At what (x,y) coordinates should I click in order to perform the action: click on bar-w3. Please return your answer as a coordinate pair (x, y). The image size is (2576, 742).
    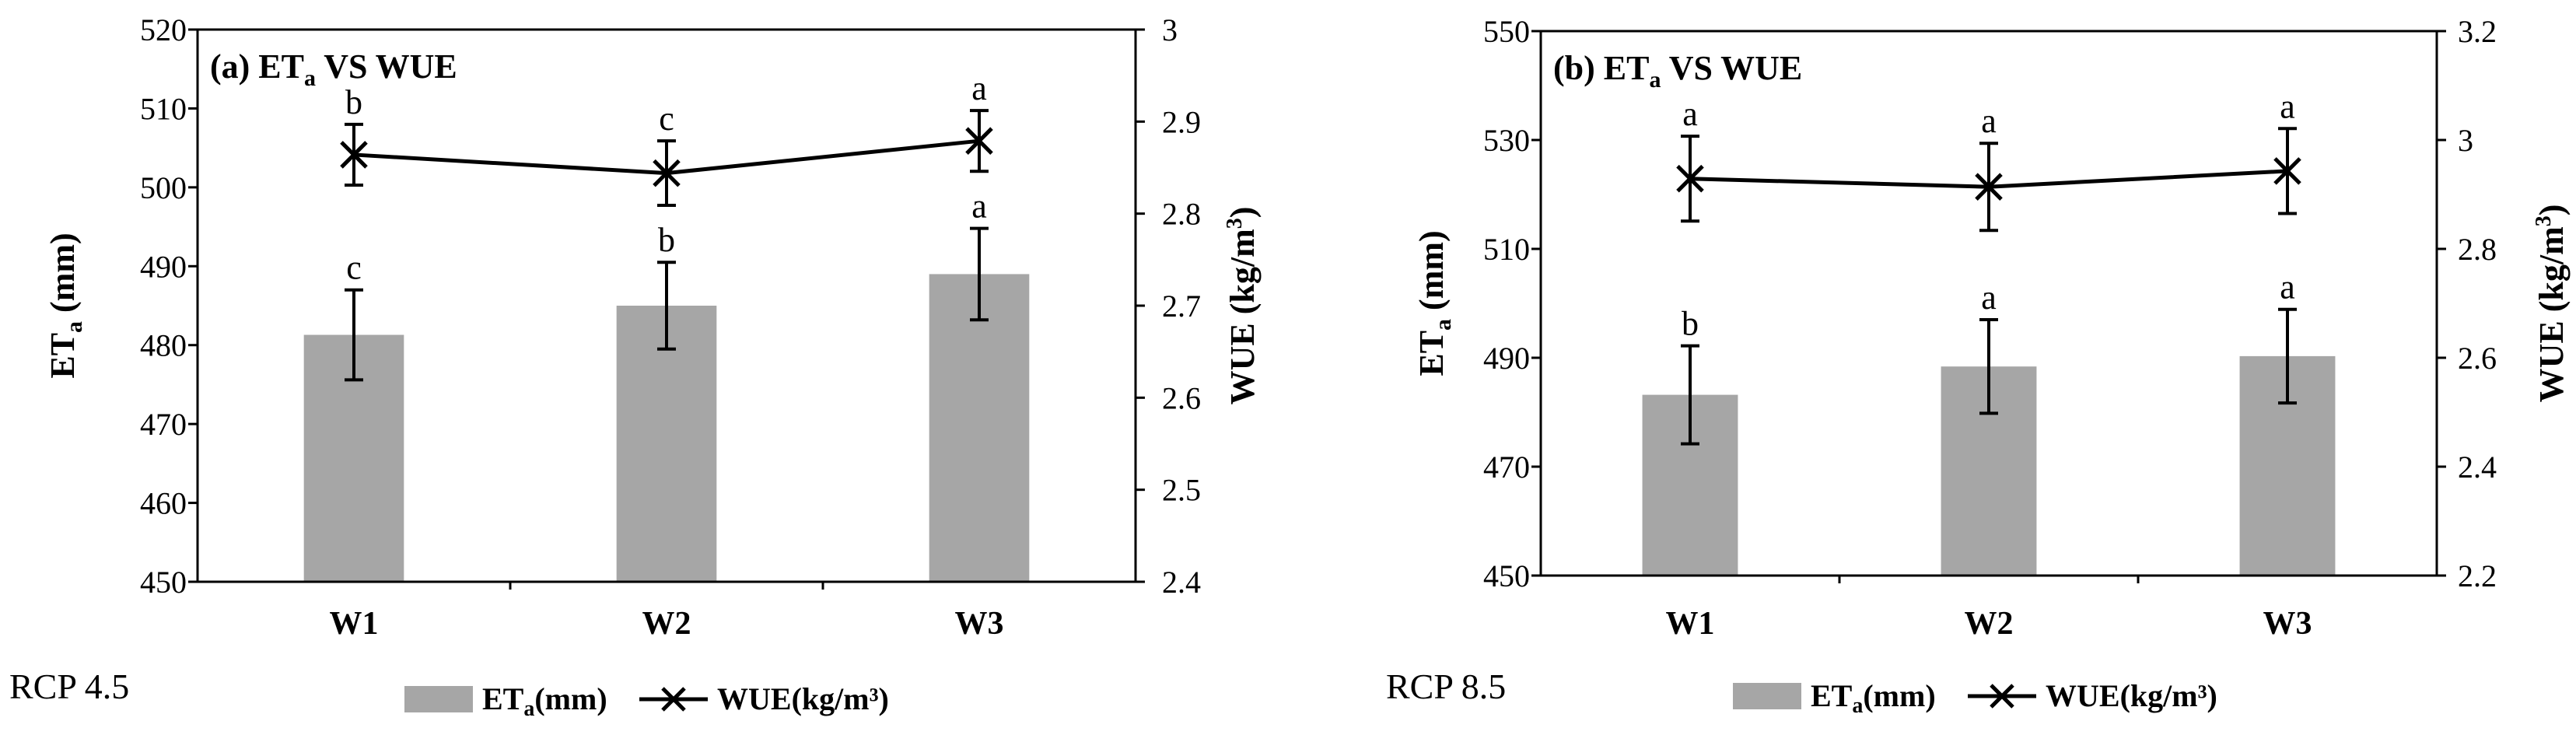
    Looking at the image, I should click on (979, 428).